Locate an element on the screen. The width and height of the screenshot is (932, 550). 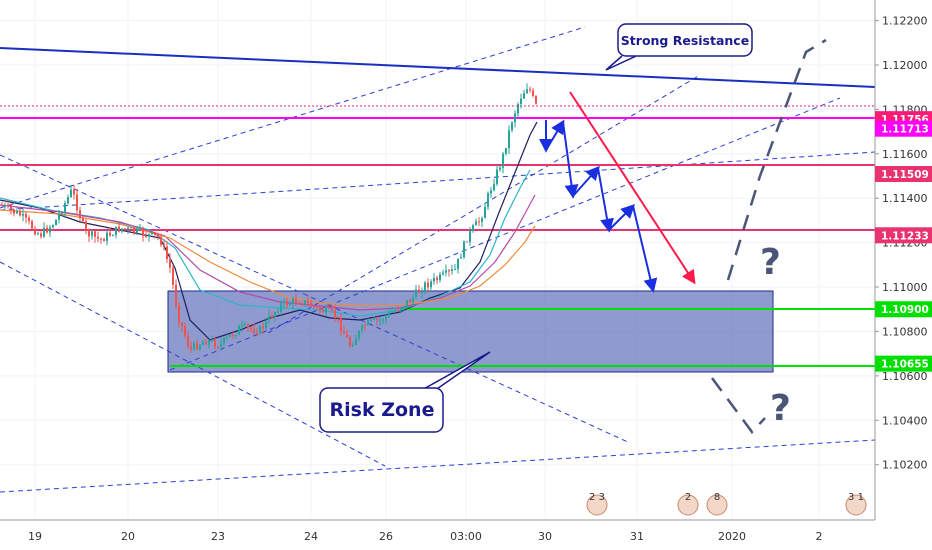
y-tick-label: 1.10200 is located at coordinates (905, 465).